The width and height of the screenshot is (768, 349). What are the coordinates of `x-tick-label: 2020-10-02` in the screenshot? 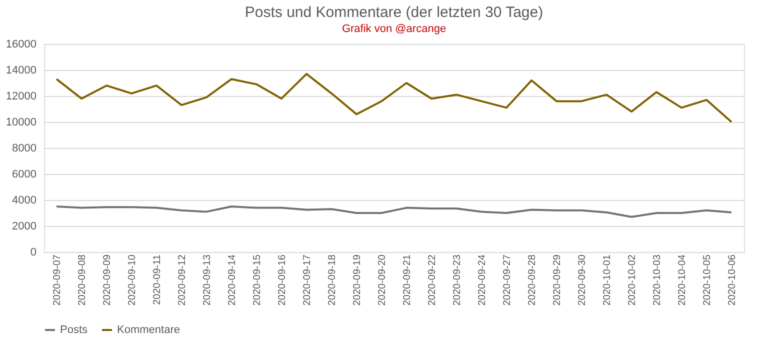 It's located at (632, 280).